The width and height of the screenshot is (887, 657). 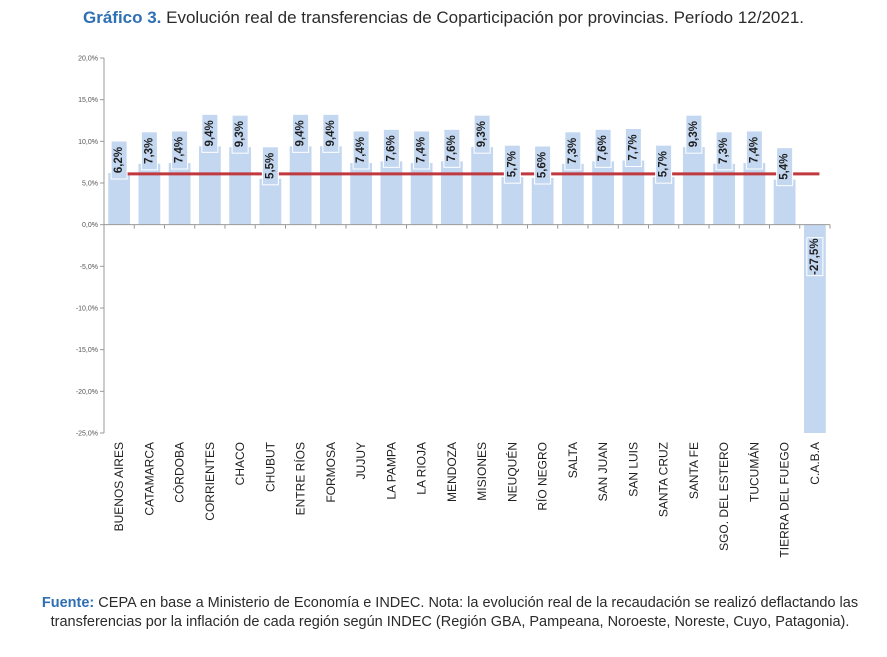 What do you see at coordinates (240, 463) in the screenshot?
I see `category-label: CHACO` at bounding box center [240, 463].